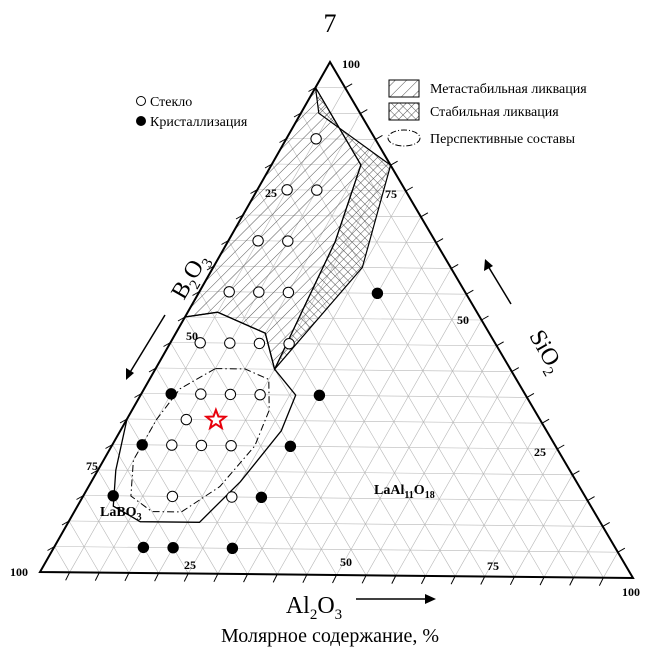 The image size is (647, 653). What do you see at coordinates (141, 121) in the screenshot?
I see `legend-marker-crystal` at bounding box center [141, 121].